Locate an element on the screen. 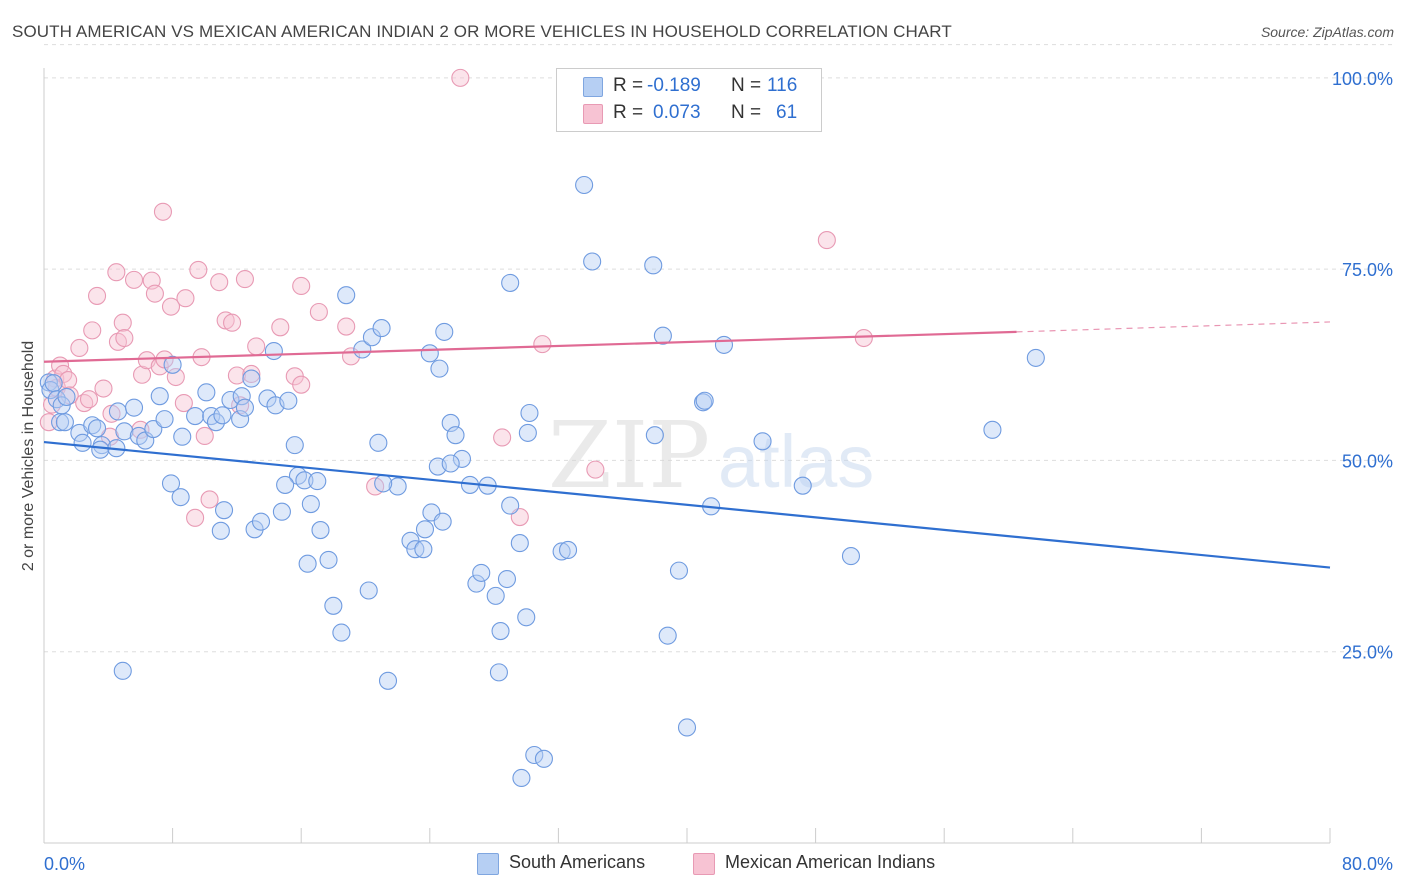  trend-line-extension-mexican-american-indians is located at coordinates (1173, 327).